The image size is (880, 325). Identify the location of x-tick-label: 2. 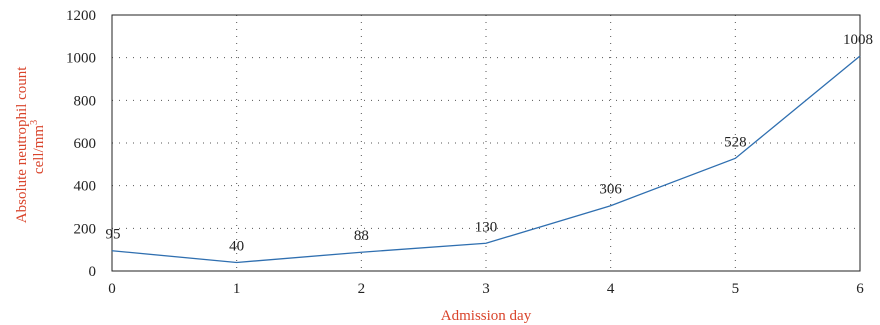
(362, 289).